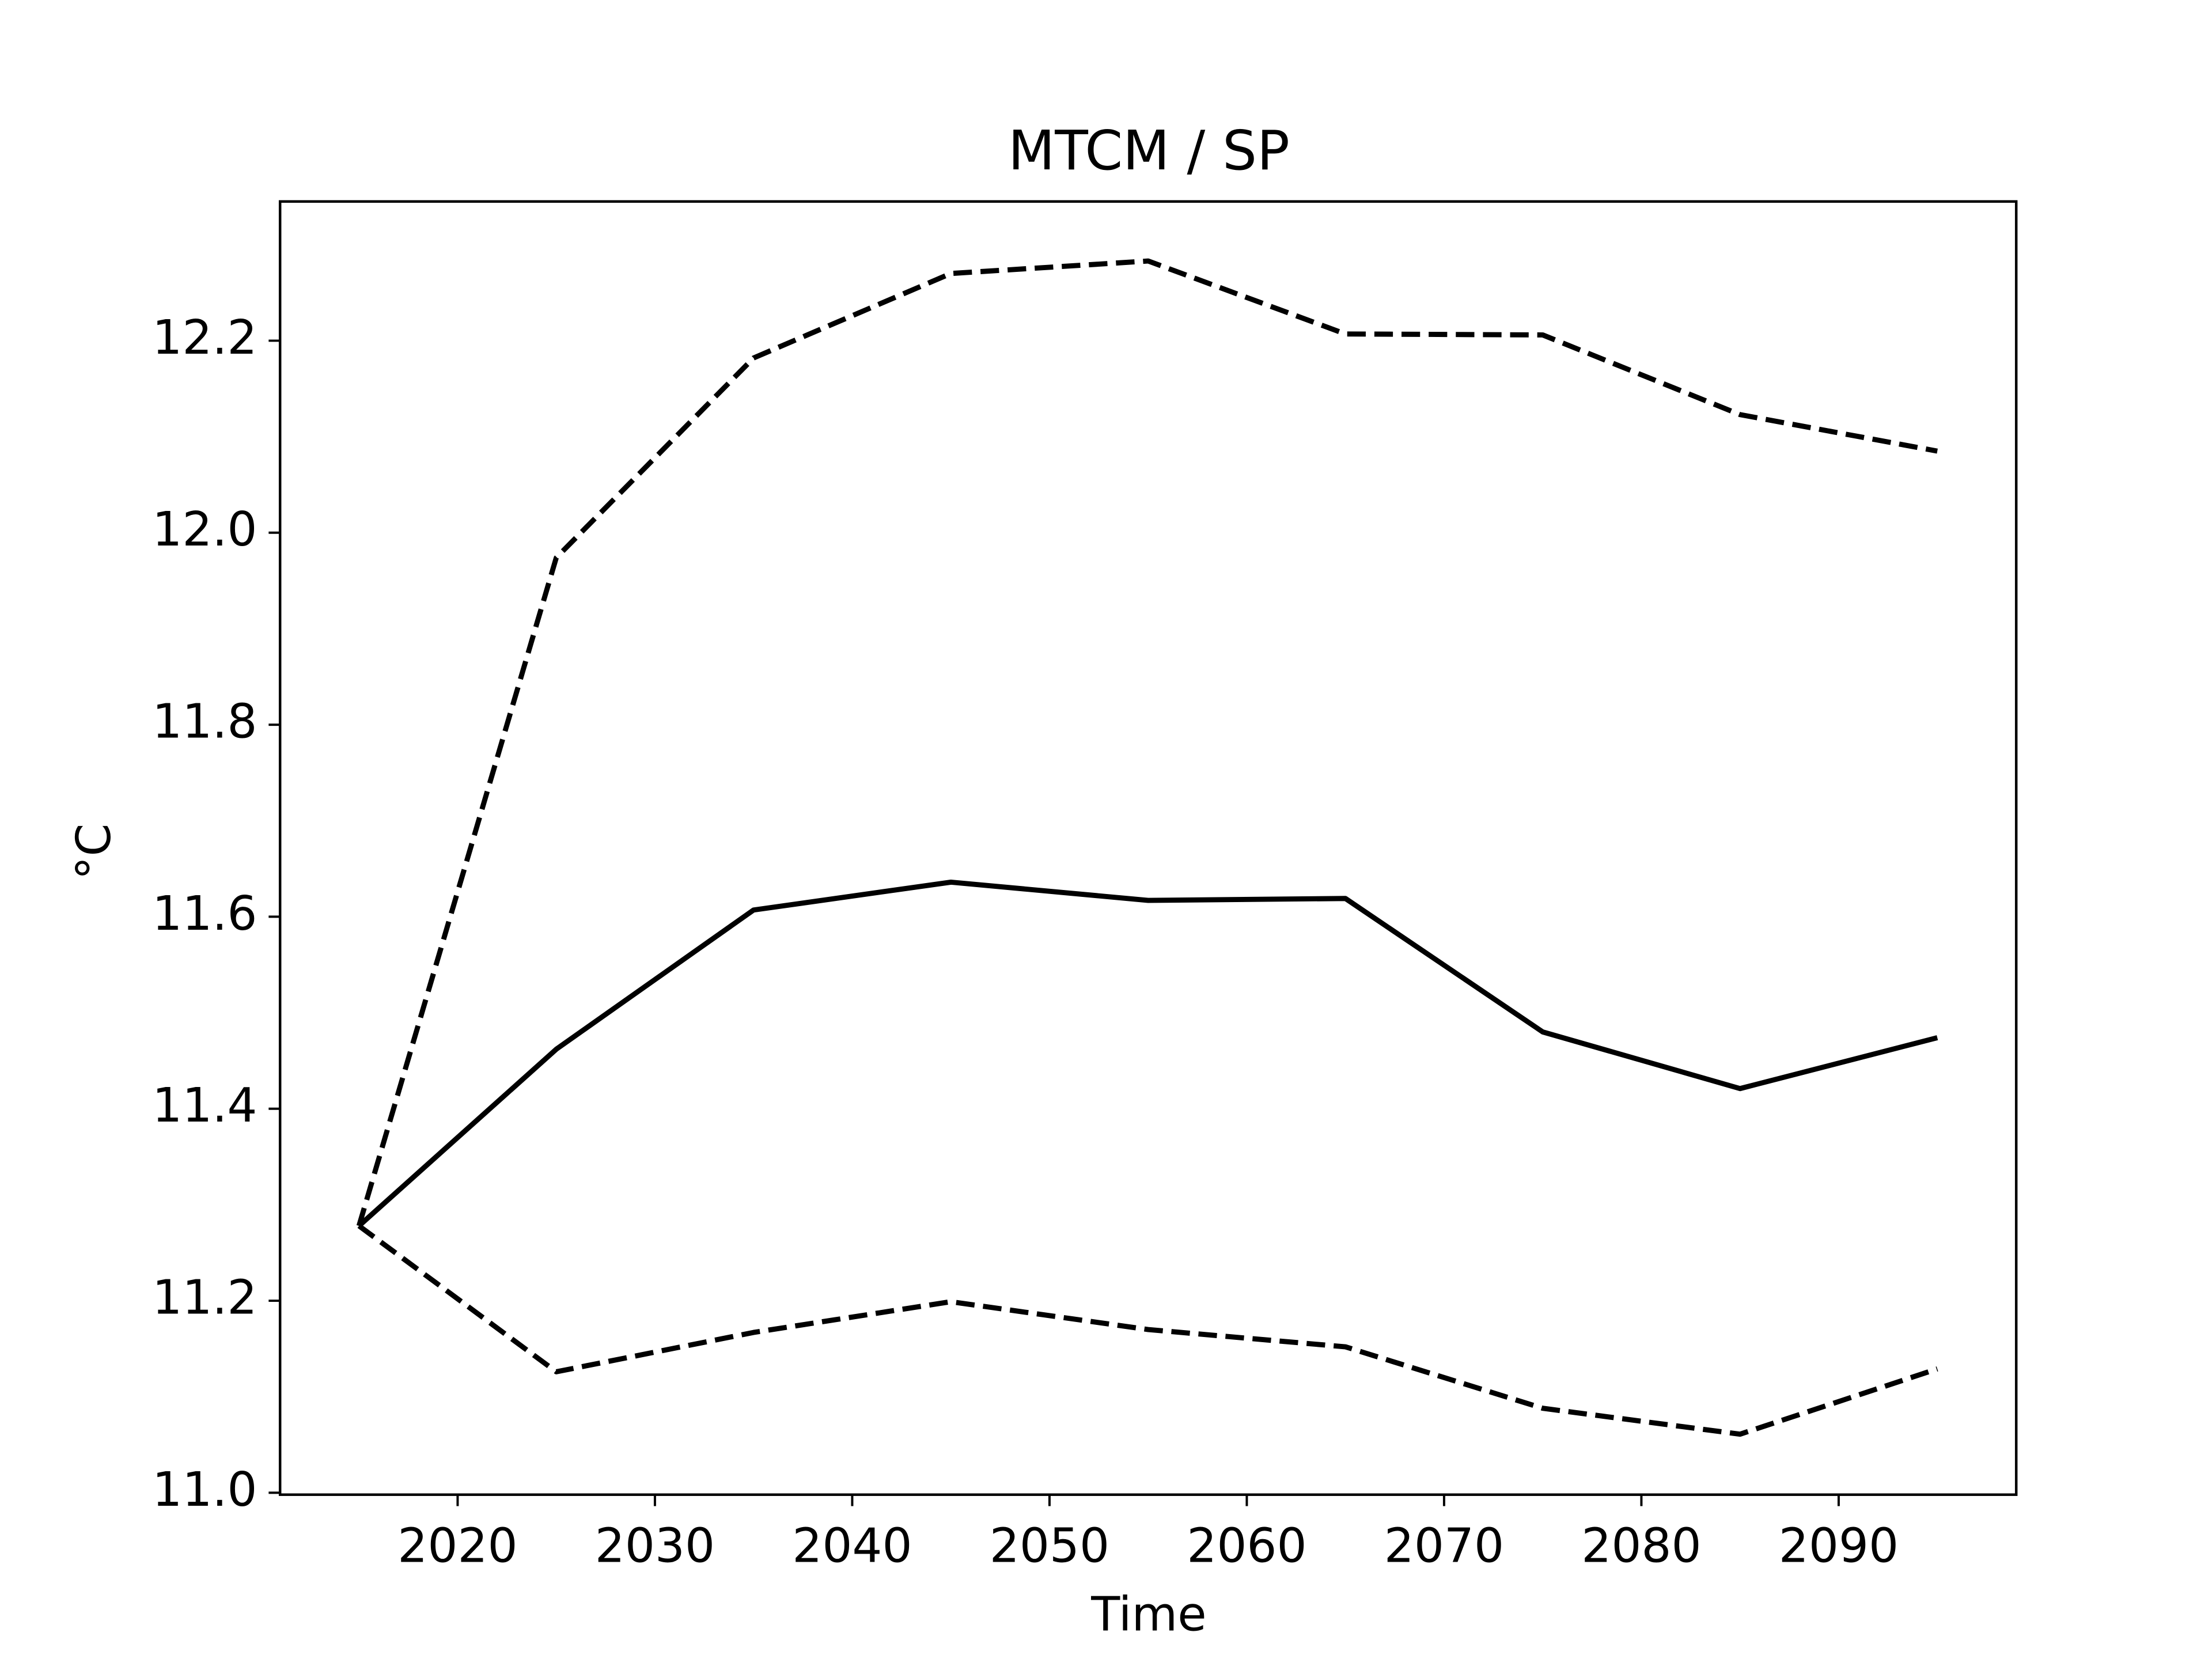 The height and width of the screenshot is (1659, 2212). What do you see at coordinates (204, 1298) in the screenshot?
I see `y-tick-label: 11.2` at bounding box center [204, 1298].